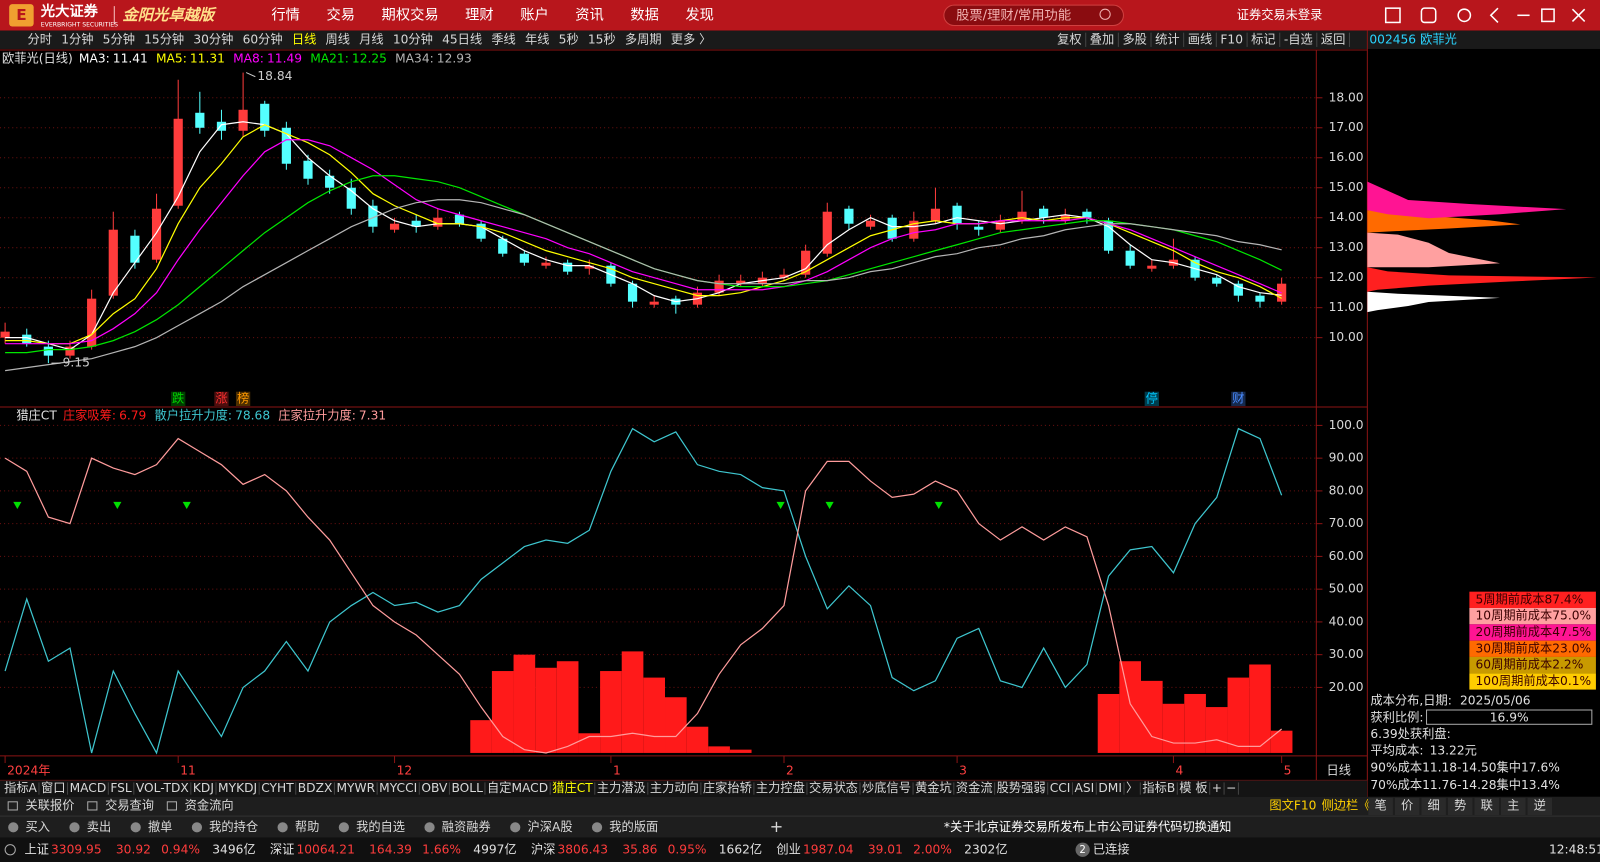 The image size is (1600, 862). Describe the element at coordinates (162, 788) in the screenshot. I see `indicator-tab: VOL-TDX` at that location.